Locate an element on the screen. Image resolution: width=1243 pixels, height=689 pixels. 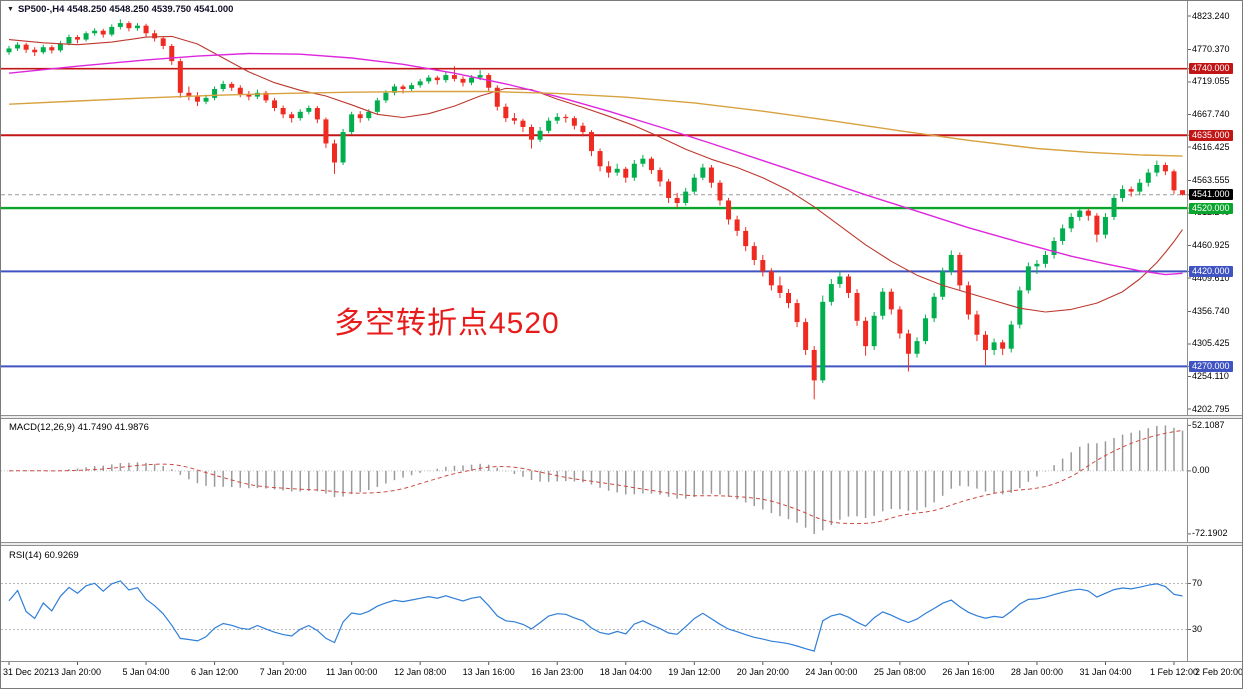
time-tick-label: 1 Feb 12:00 is located at coordinates (1174, 672).